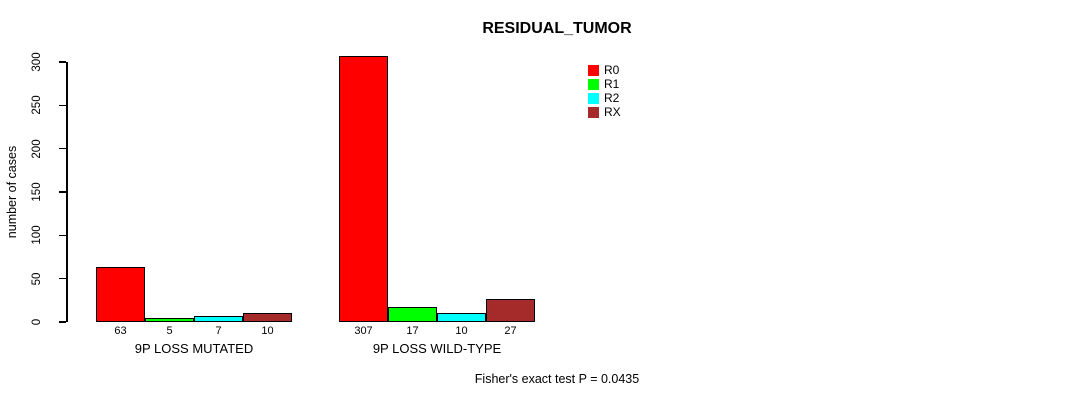  I want to click on bar-value-label: 307, so click(363, 331).